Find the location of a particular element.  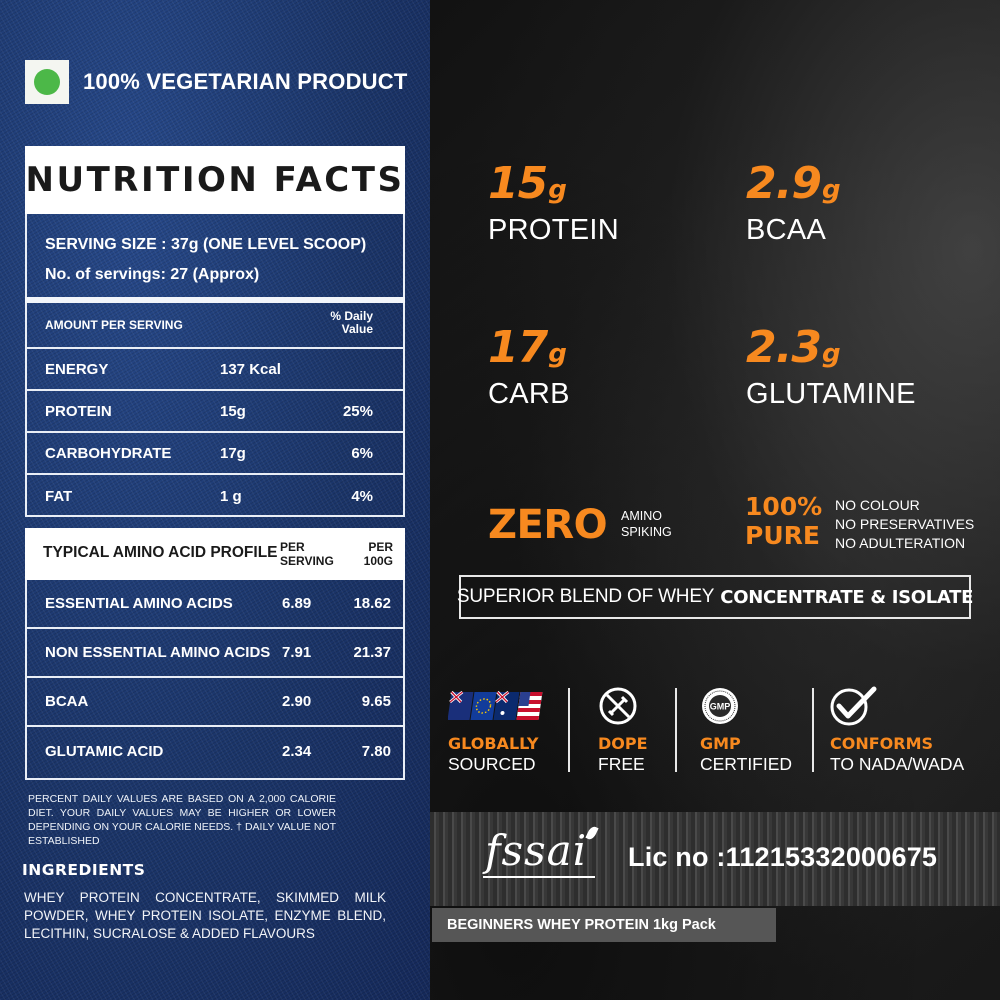

nutrient-dv: 4% is located at coordinates (362, 496).